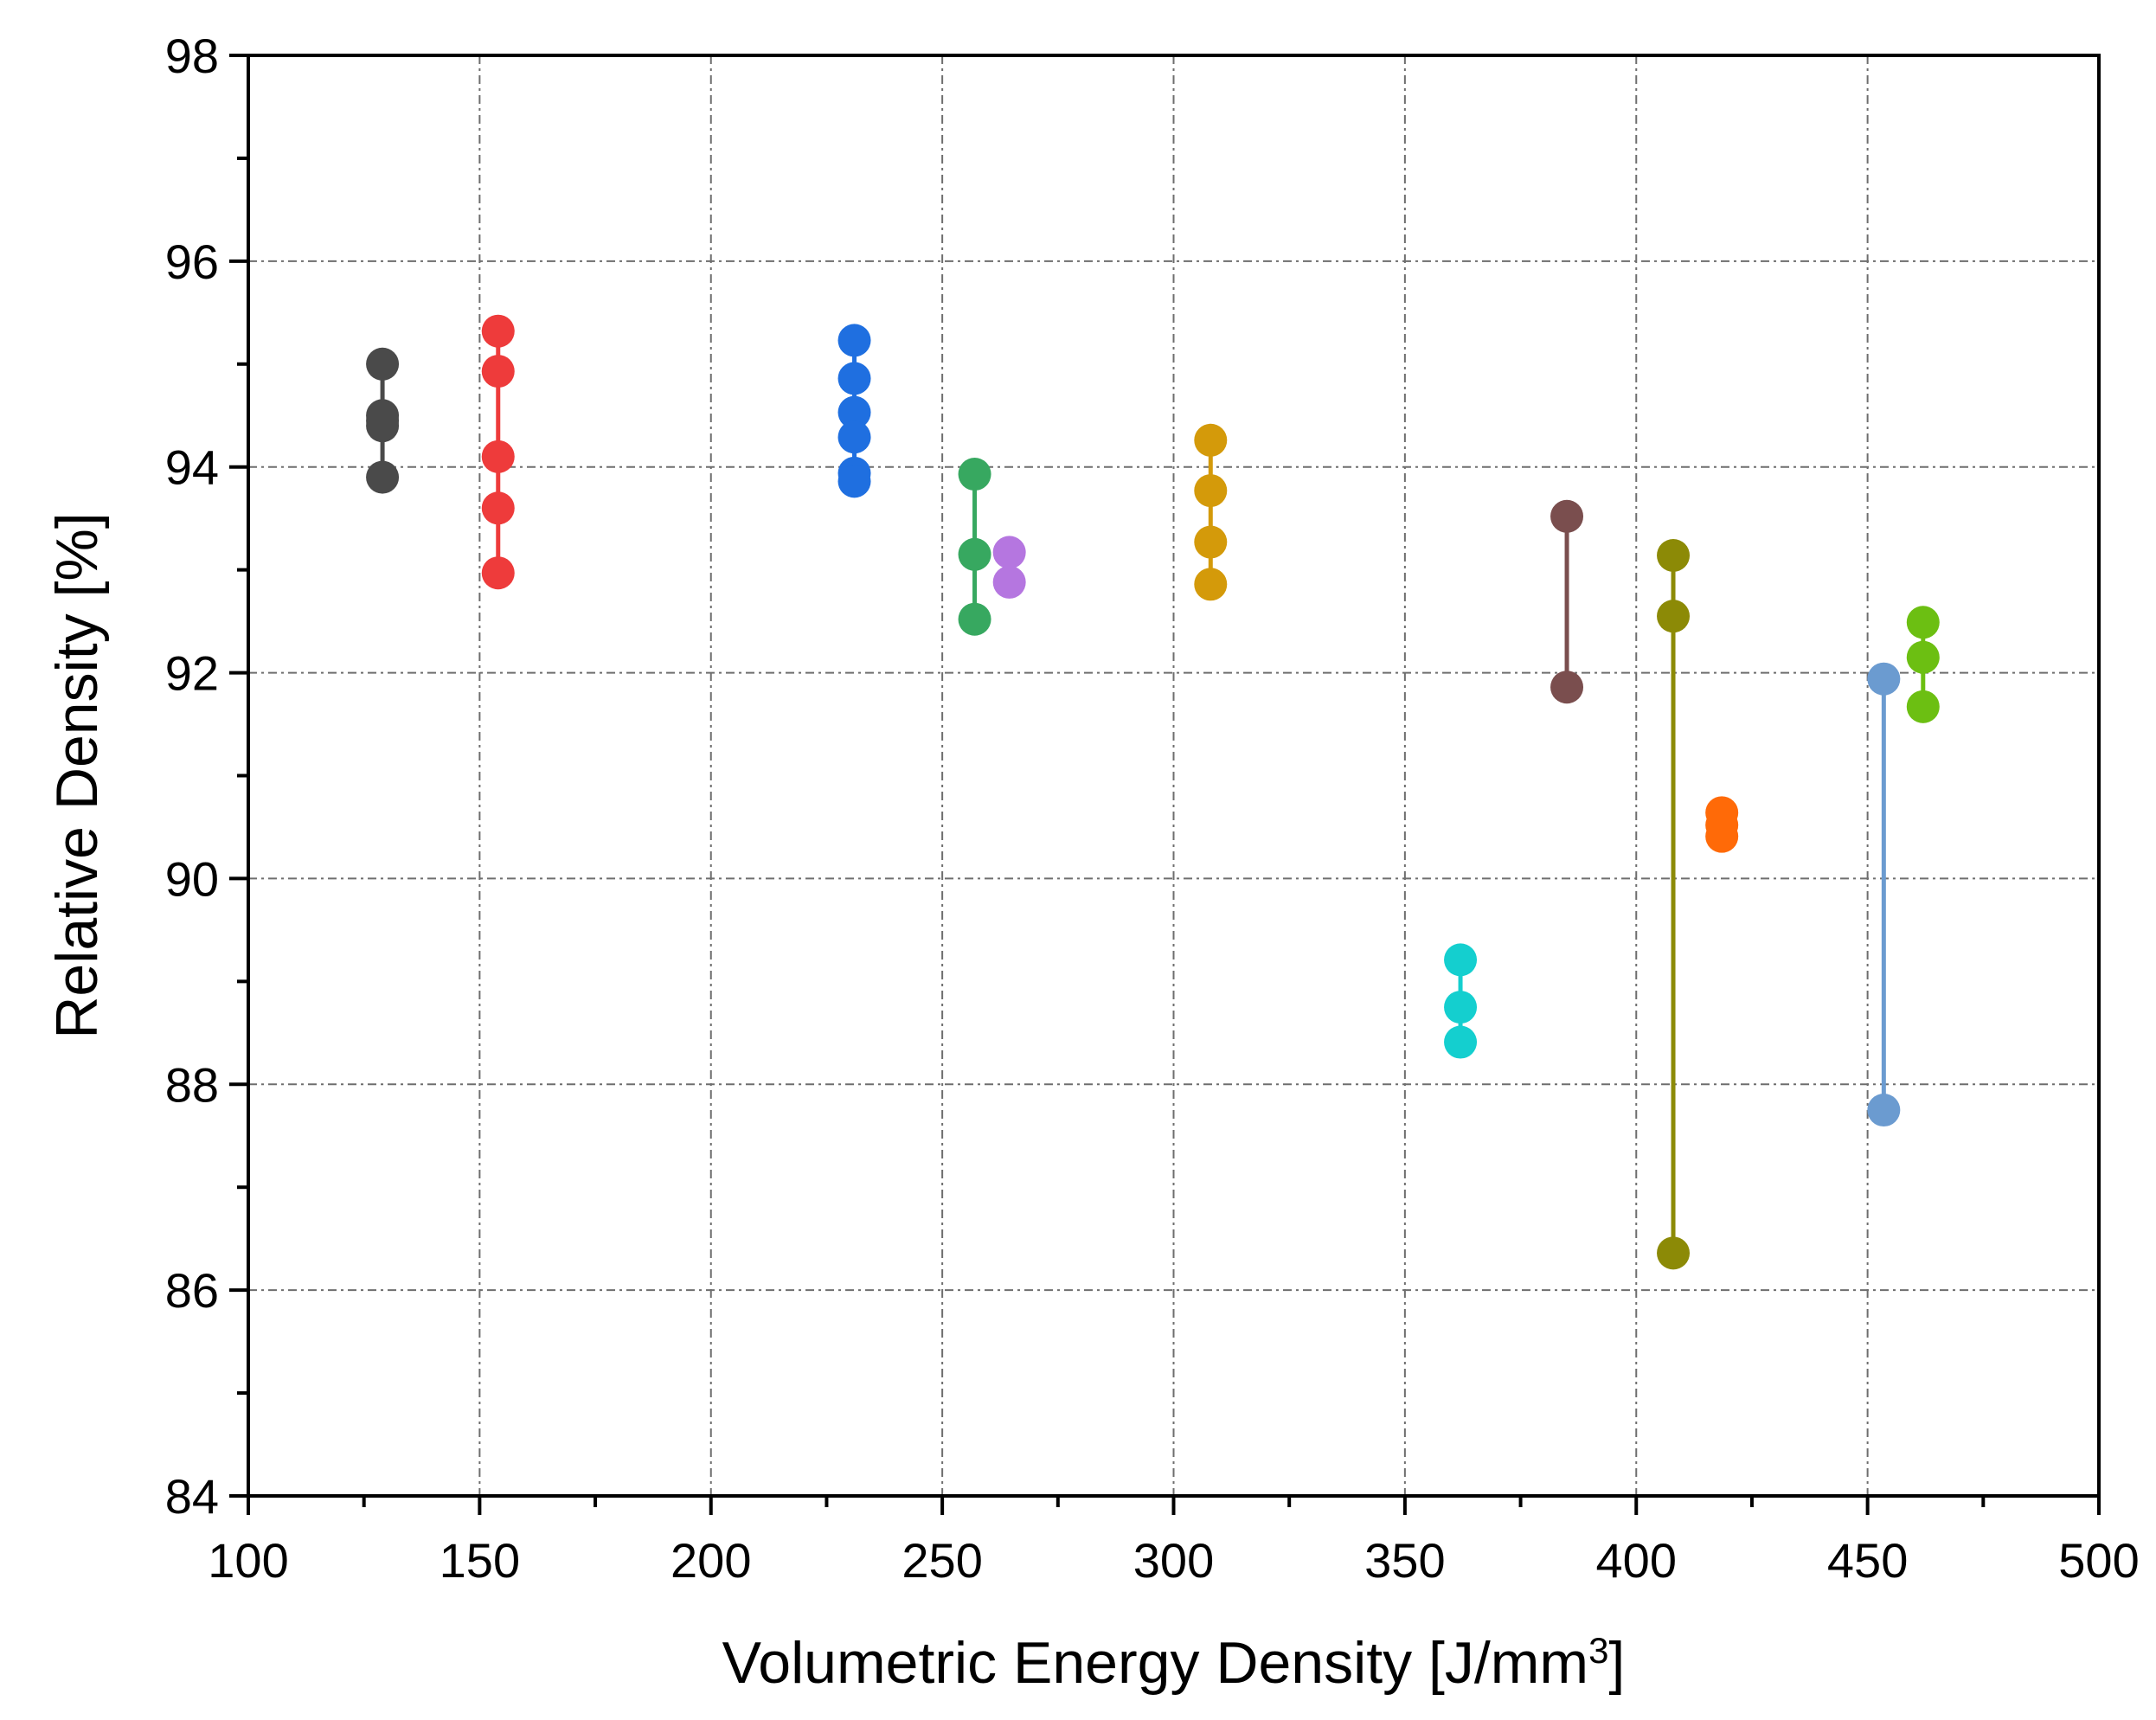  Describe the element at coordinates (711, 1560) in the screenshot. I see `x-tick-label: 200` at that location.